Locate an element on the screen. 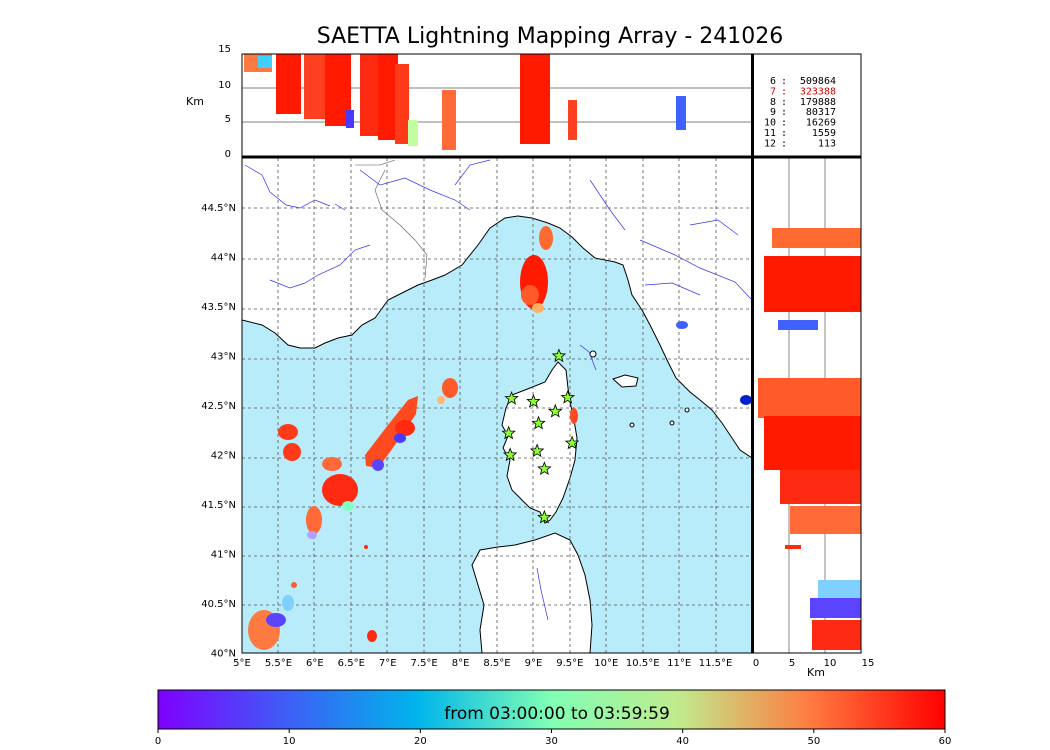 This screenshot has width=1050, height=750. figure-title: SAETTA Lightning Mapping Array - 241026 is located at coordinates (550, 36).